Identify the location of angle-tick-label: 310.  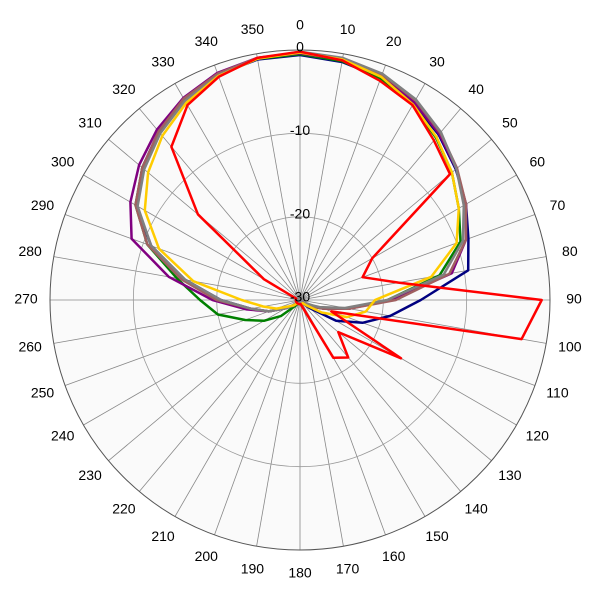
(90, 123).